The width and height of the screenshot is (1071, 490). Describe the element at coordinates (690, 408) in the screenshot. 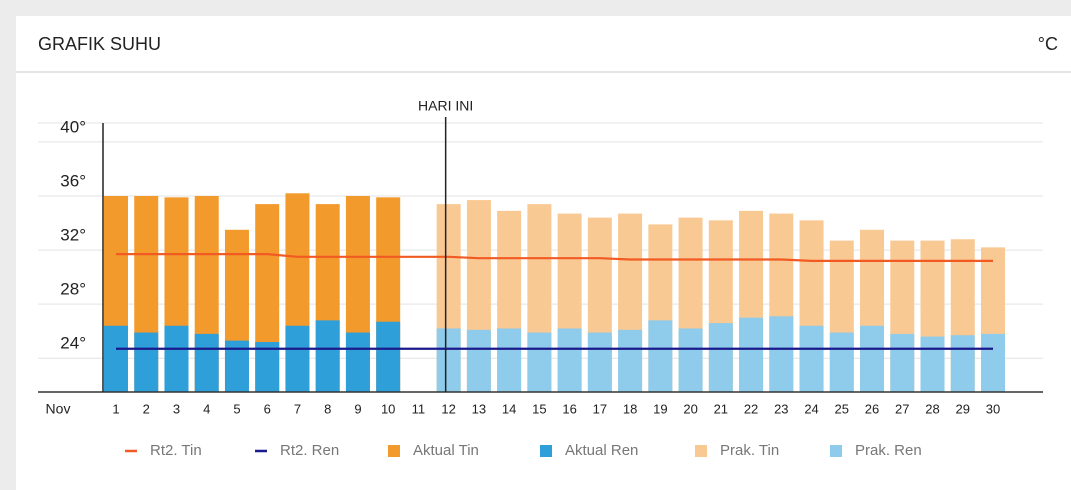

I see `x-tick-label: 20` at that location.